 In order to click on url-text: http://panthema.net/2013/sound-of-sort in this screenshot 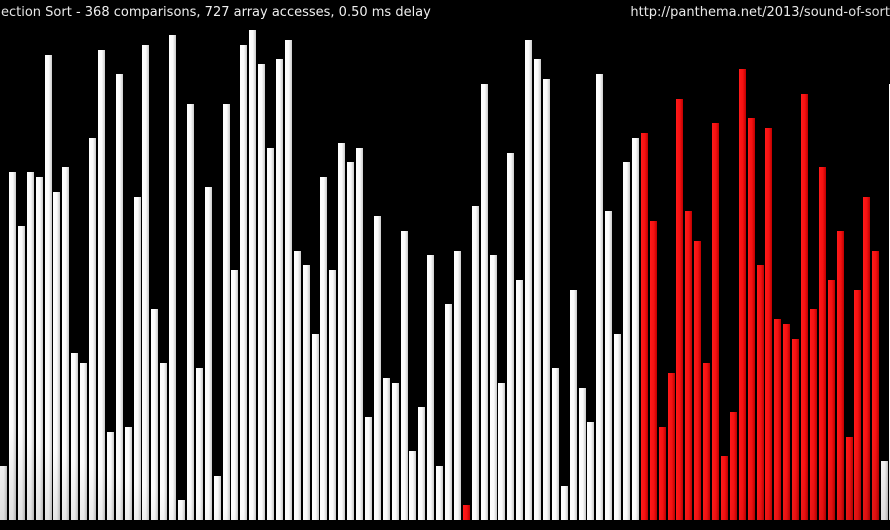, I will do `click(760, 12)`.